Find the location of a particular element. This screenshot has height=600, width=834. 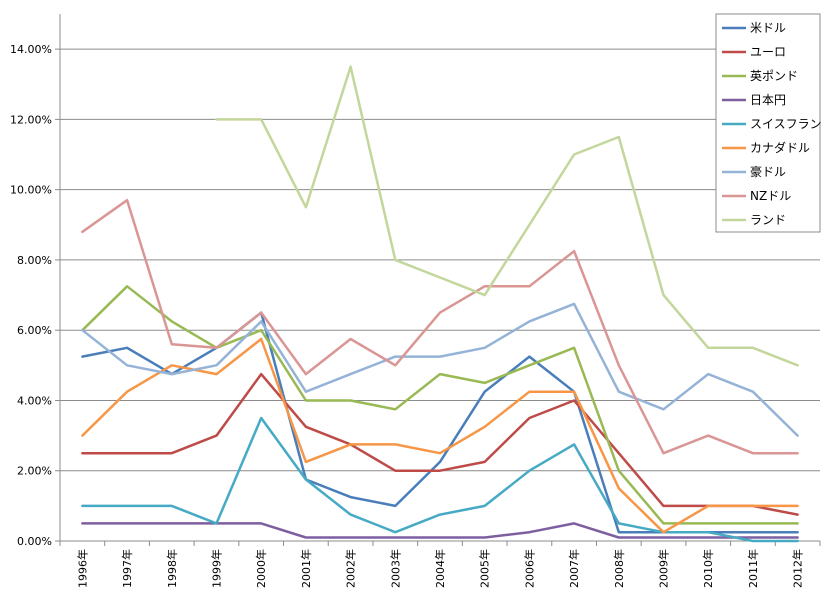

series-line is located at coordinates (440, 530).